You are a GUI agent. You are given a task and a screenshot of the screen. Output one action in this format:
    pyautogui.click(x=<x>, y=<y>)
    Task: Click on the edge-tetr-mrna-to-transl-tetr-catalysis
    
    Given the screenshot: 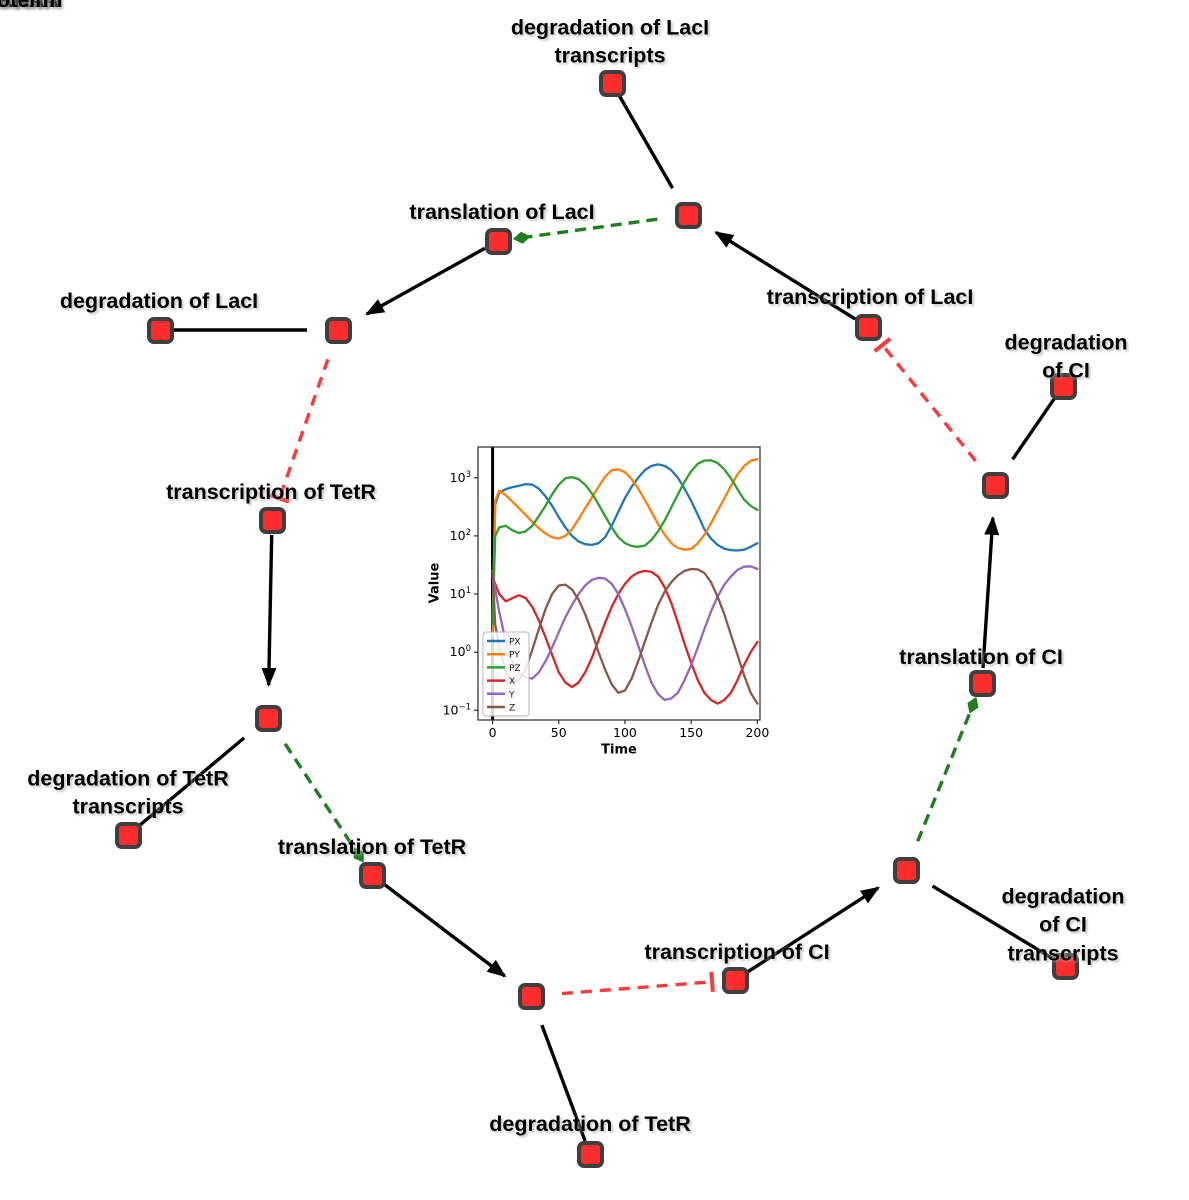 What is the action you would take?
    pyautogui.click(x=324, y=802)
    